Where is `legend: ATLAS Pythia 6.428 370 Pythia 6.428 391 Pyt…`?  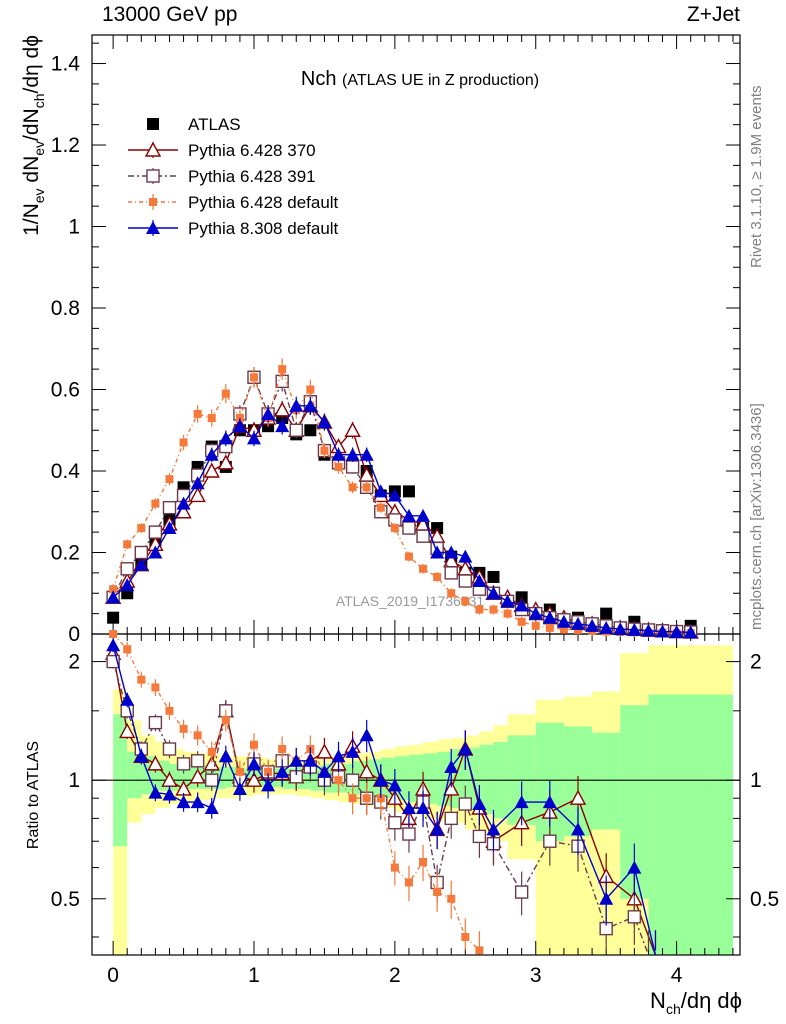 legend: ATLAS Pythia 6.428 370 Pythia 6.428 391 Pyt… is located at coordinates (233, 176).